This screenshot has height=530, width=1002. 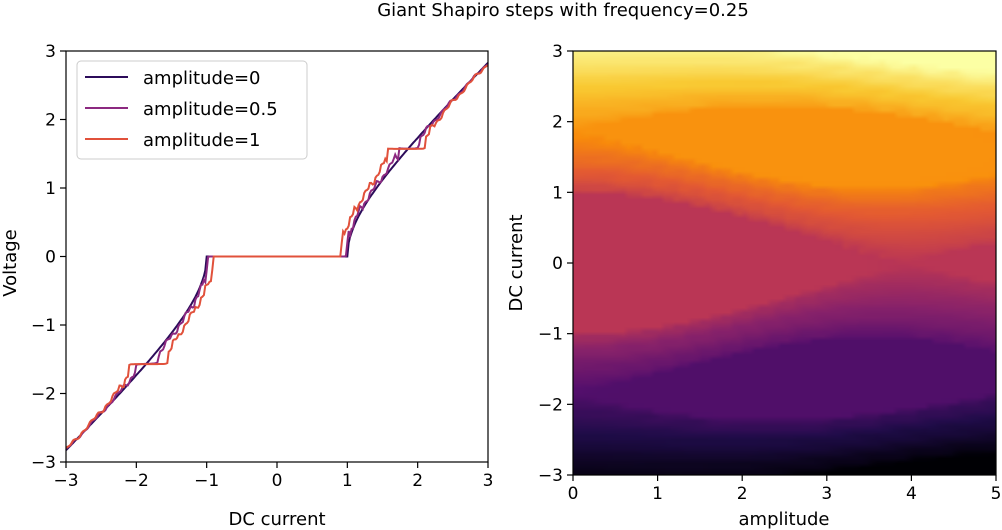 I want to click on iv-x-tick-label: 1, so click(x=347, y=481).